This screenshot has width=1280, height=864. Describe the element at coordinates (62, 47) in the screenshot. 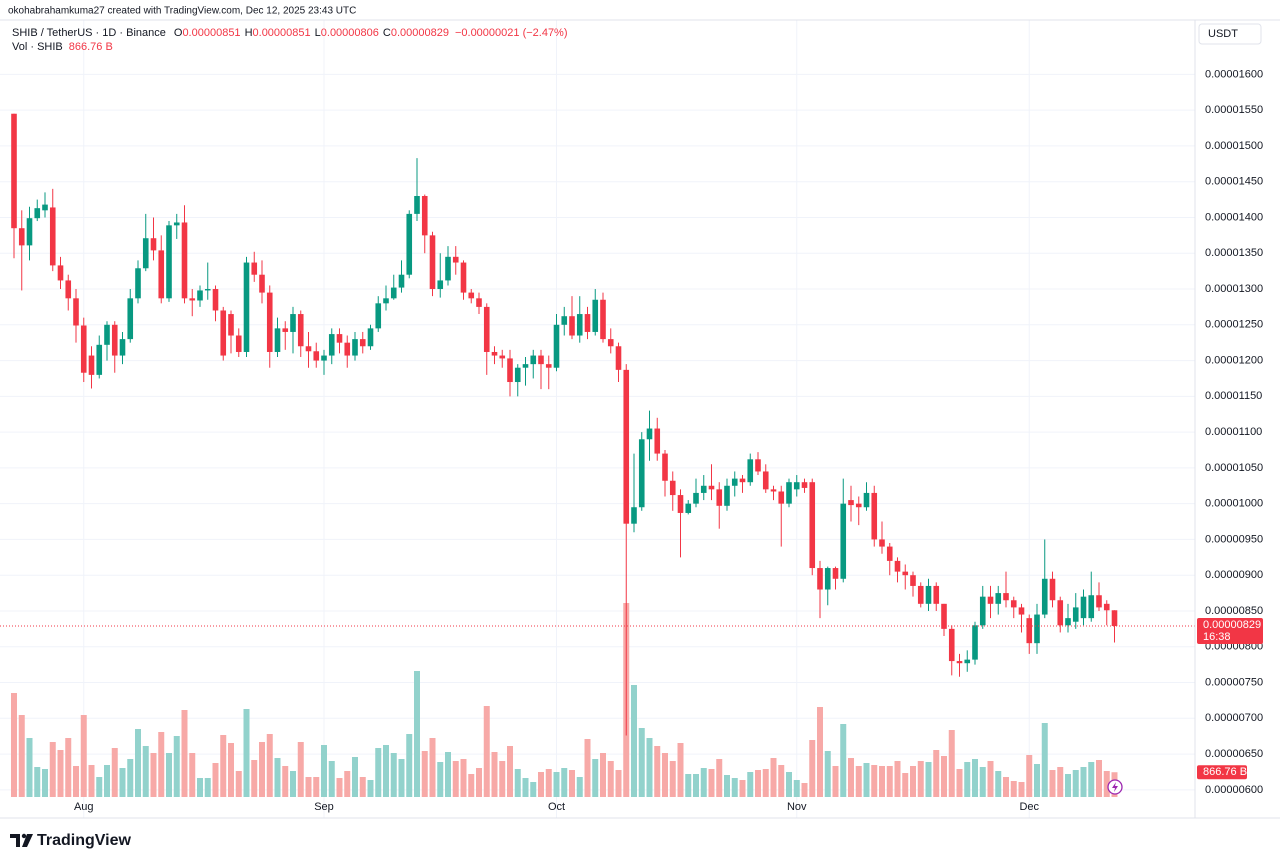

I see `volume-legend: Vol · SHIB 866.76 B` at that location.